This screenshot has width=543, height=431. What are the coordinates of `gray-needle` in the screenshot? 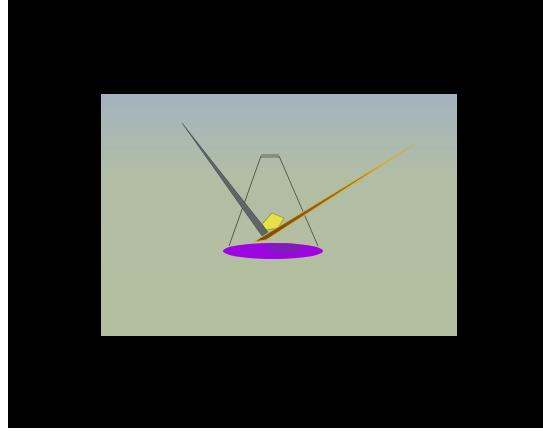 It's located at (225, 179).